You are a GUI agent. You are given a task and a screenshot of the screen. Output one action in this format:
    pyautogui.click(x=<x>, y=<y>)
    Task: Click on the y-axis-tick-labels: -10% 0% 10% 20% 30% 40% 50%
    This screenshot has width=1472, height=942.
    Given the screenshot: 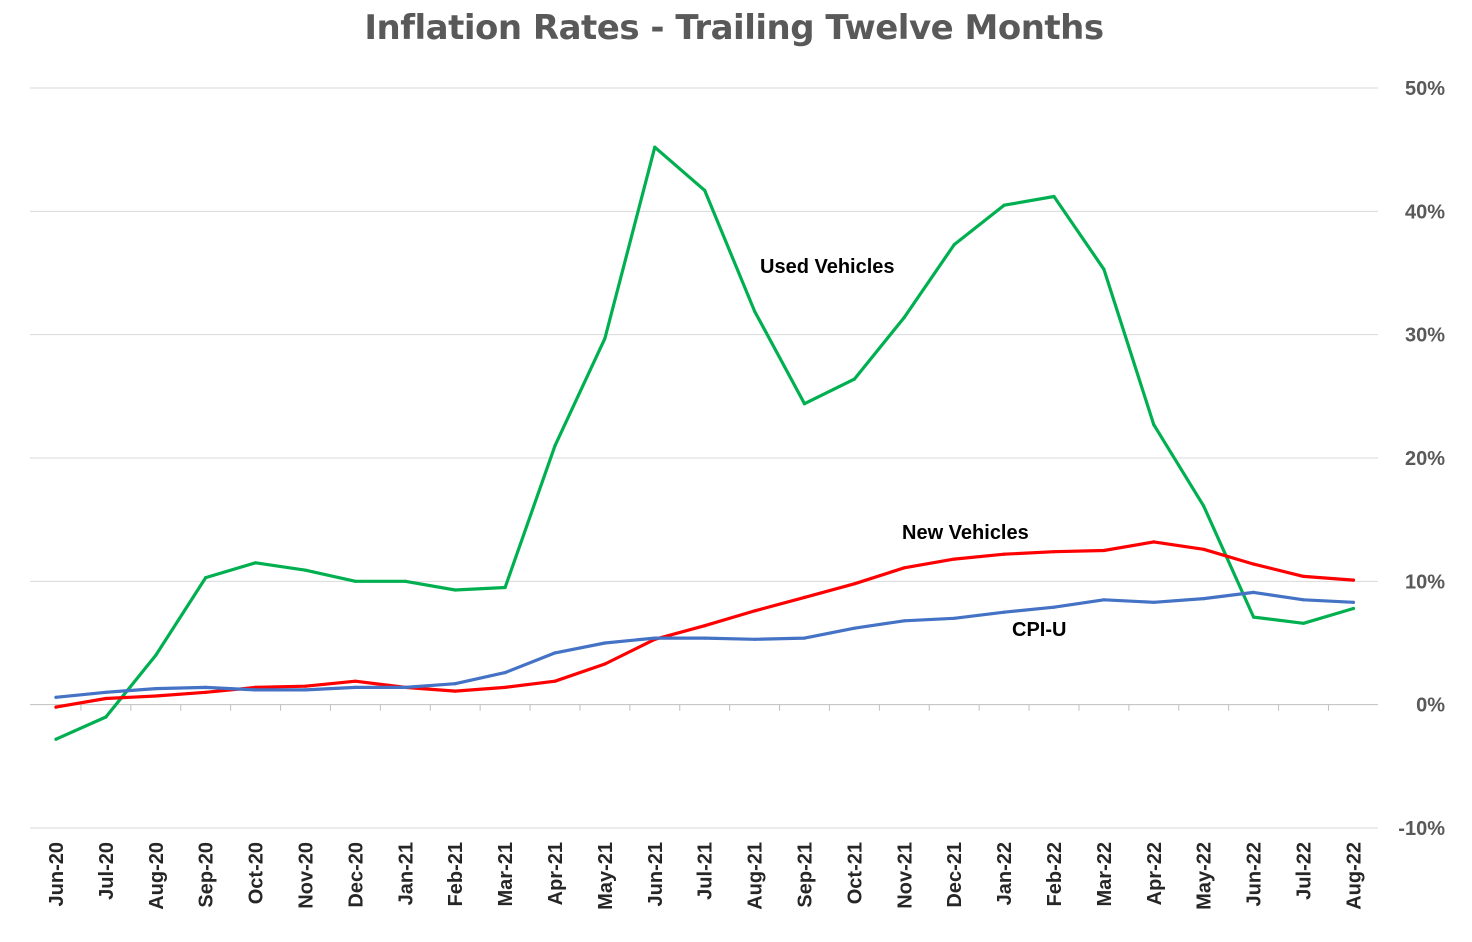 What is the action you would take?
    pyautogui.click(x=1421, y=459)
    